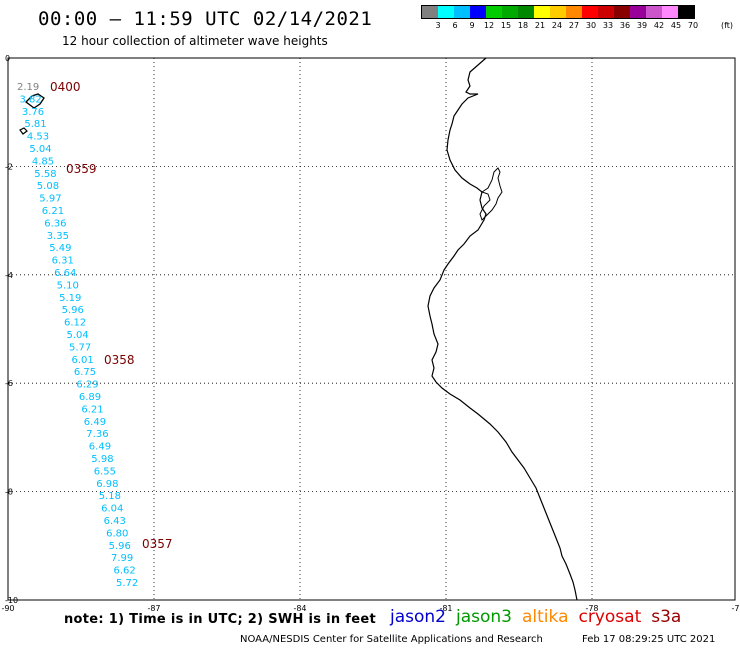 The image size is (740, 650). Describe the element at coordinates (90, 397) in the screenshot. I see `wave-height-label: 6.89` at that location.